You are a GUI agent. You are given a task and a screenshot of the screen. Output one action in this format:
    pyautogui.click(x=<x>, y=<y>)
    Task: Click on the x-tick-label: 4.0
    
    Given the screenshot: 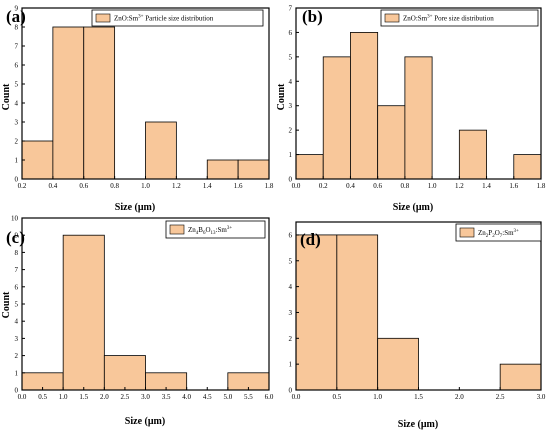 What is the action you would take?
    pyautogui.click(x=186, y=397)
    